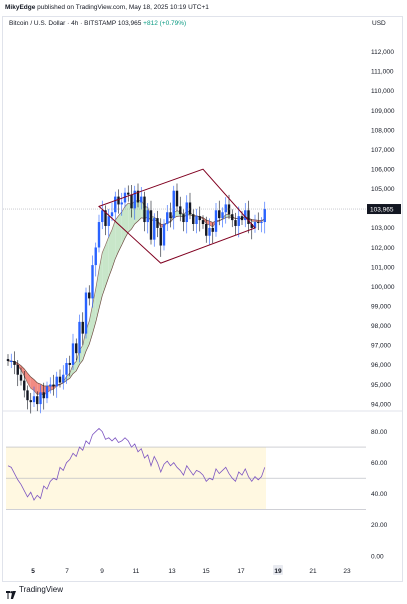 The width and height of the screenshot is (407, 604). What do you see at coordinates (241, 571) in the screenshot?
I see `time-axis-label: 17` at bounding box center [241, 571].